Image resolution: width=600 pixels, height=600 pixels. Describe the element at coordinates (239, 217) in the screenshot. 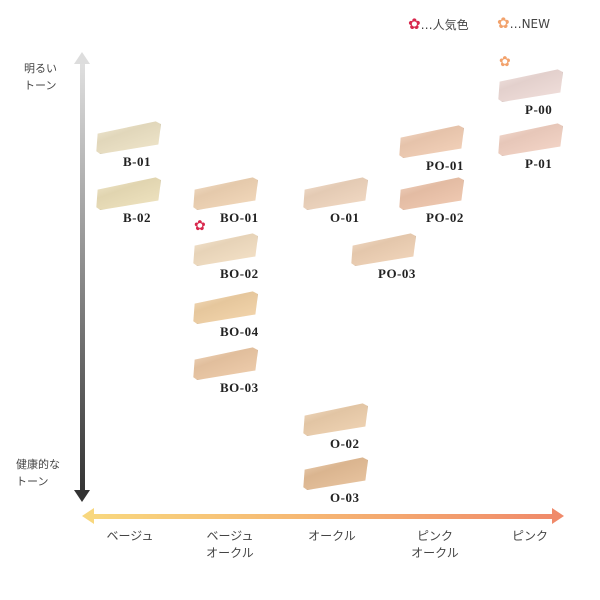

I see `shade-label: BO-01` at that location.